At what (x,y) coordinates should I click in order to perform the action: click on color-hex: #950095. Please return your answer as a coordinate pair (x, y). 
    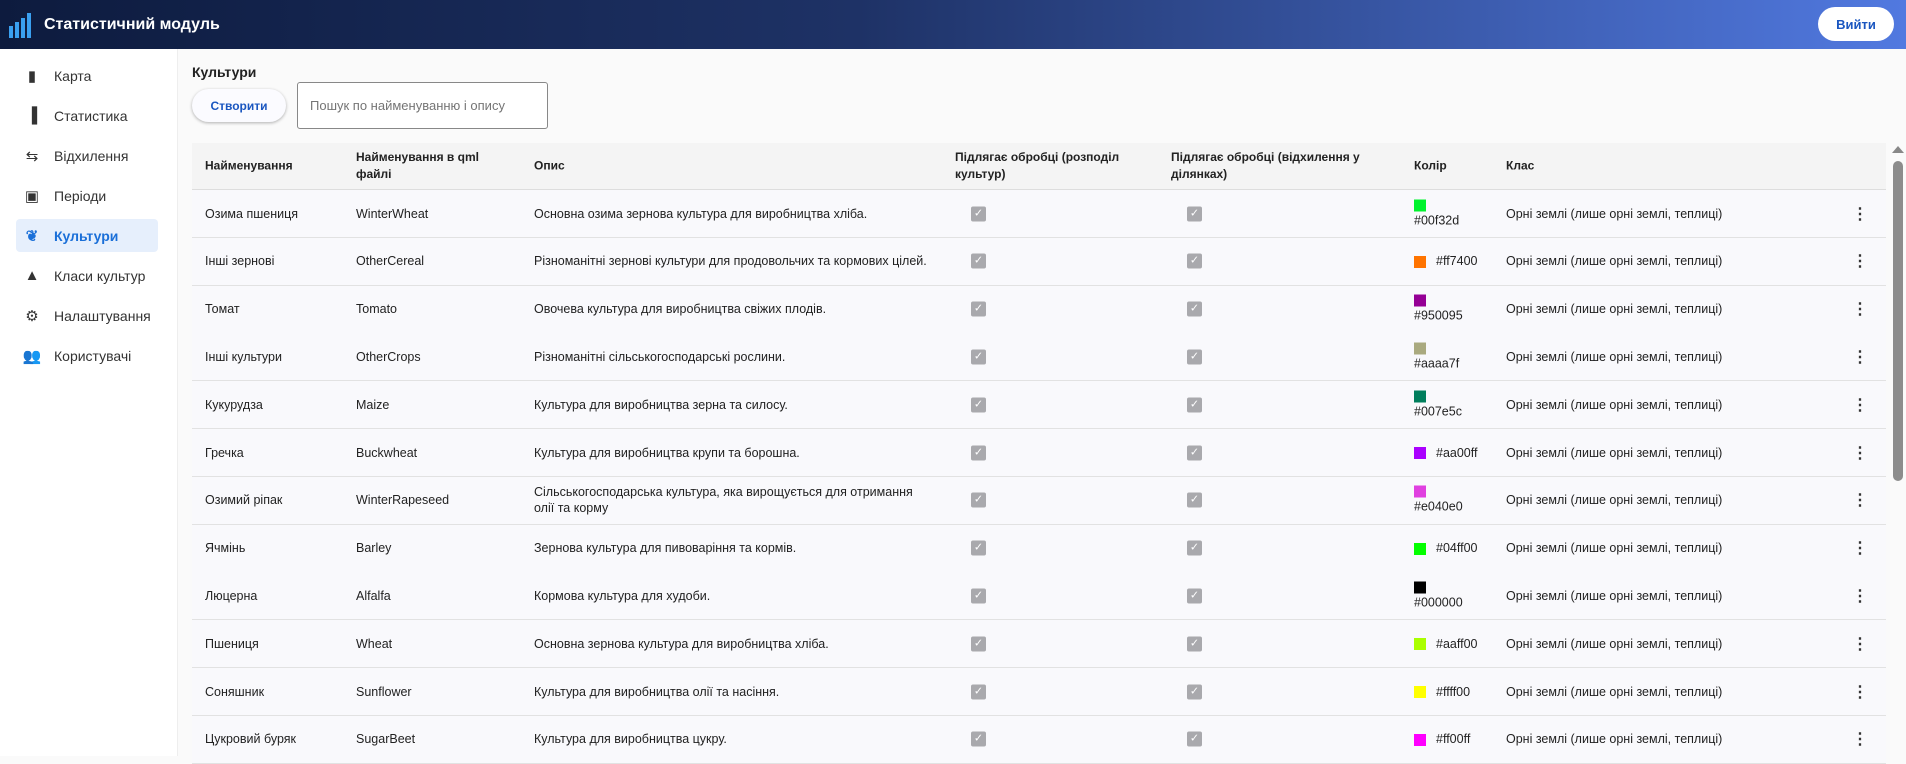
    Looking at the image, I should click on (1438, 315).